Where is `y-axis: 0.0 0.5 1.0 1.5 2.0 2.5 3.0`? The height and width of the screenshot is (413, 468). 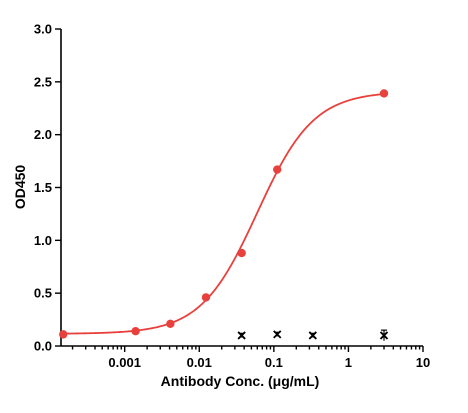
y-axis: 0.0 0.5 1.0 1.5 2.0 2.5 3.0 is located at coordinates (48, 188).